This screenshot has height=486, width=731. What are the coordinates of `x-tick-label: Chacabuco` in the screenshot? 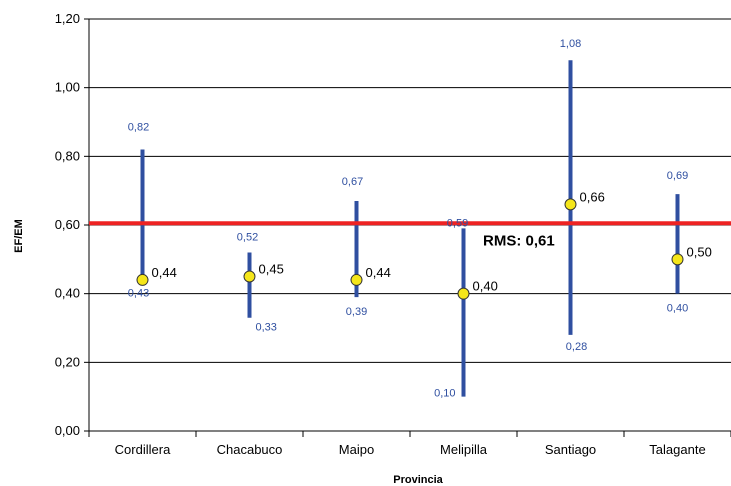 It's located at (250, 449).